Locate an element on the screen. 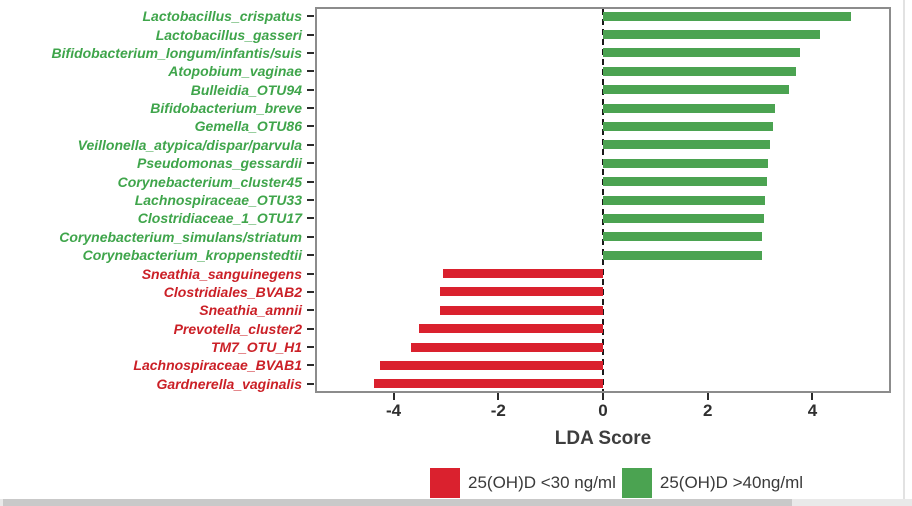 The width and height of the screenshot is (912, 506). category-label: Corynebacterium_cluster45 is located at coordinates (209, 181).